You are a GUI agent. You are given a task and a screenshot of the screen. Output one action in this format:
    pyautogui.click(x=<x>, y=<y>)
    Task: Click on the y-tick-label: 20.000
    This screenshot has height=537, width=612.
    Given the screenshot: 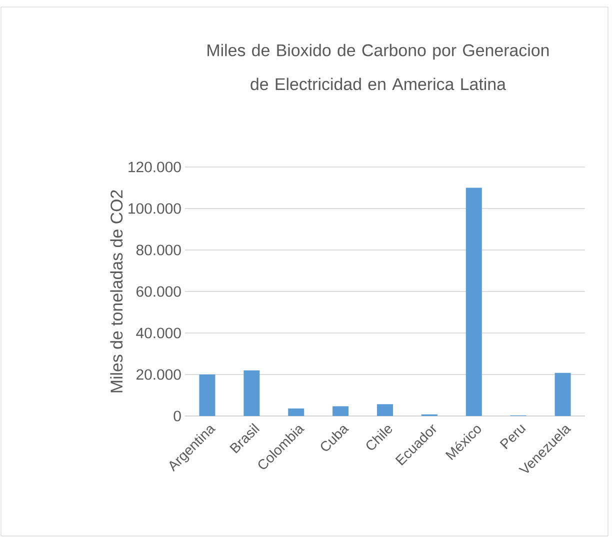 What is the action you would take?
    pyautogui.click(x=158, y=374)
    